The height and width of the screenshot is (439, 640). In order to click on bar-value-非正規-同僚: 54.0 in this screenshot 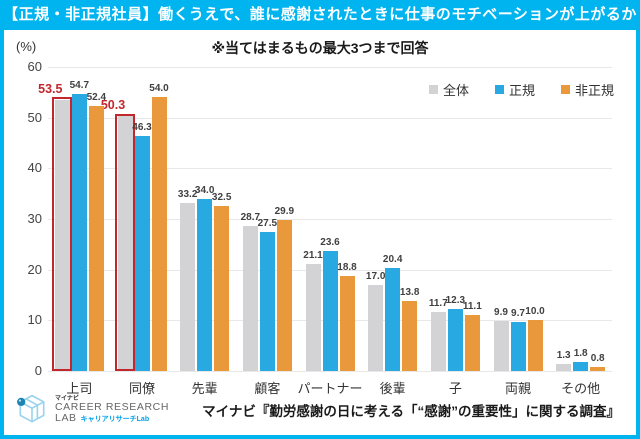, I will do `click(159, 89)`.